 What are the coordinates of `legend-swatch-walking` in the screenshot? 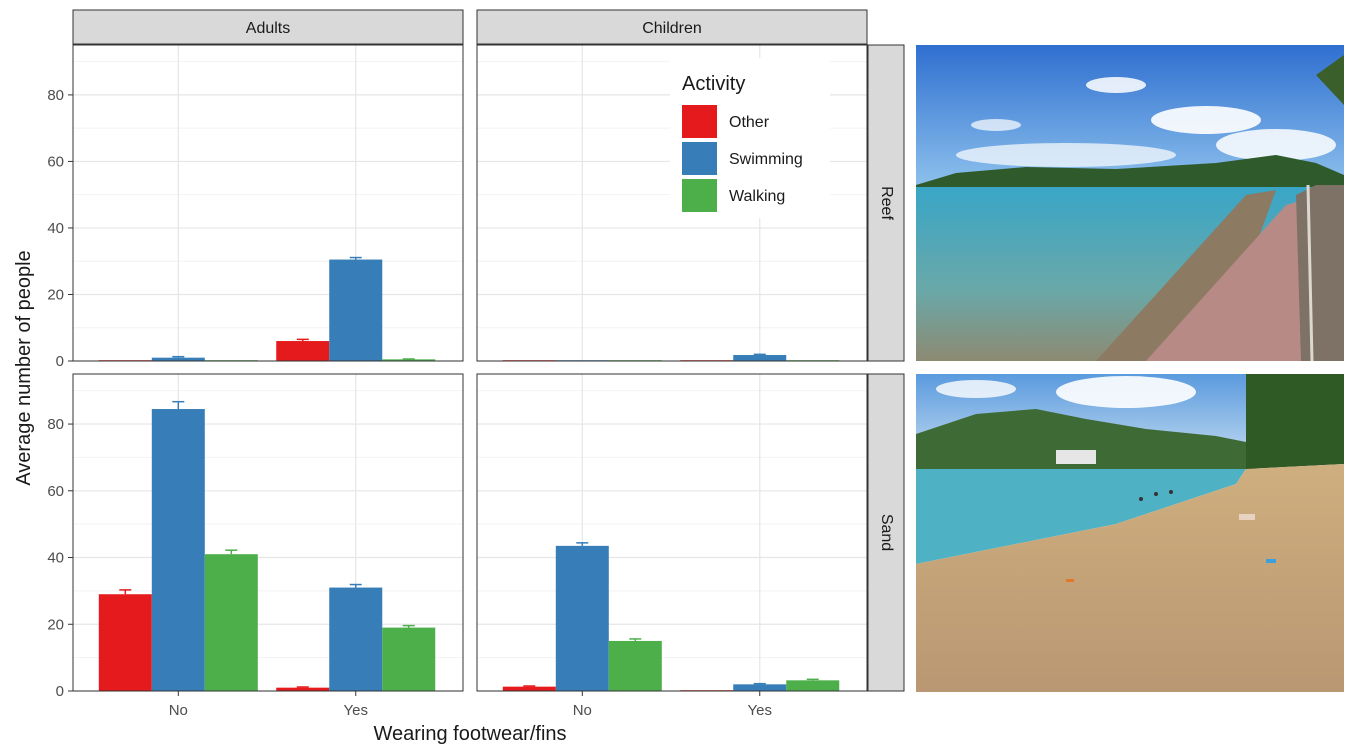 It's located at (699, 195).